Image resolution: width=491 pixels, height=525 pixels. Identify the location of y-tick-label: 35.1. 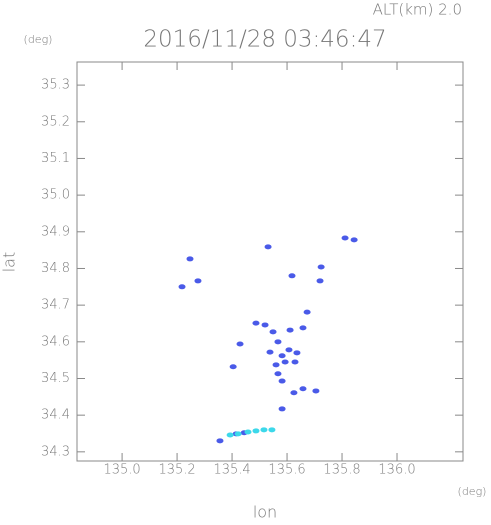
(55, 158).